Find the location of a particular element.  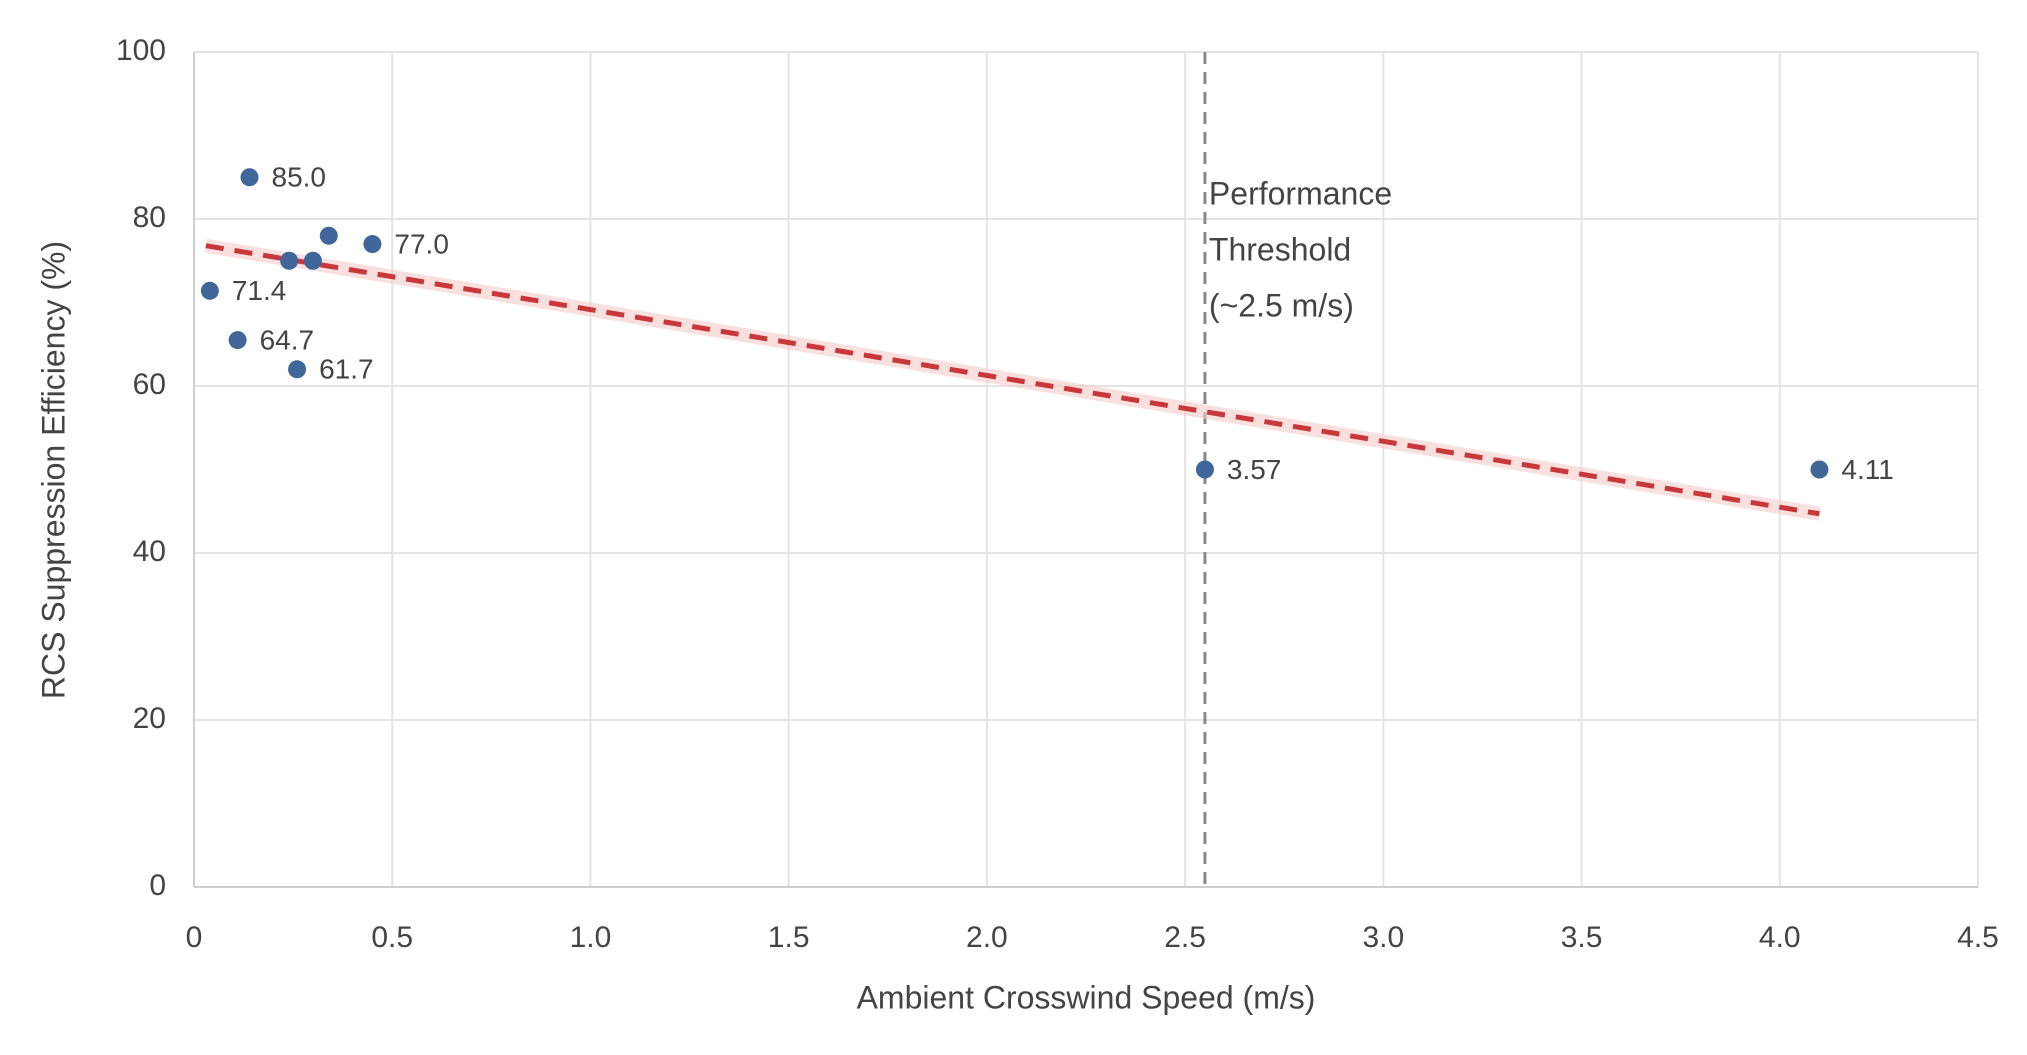

threshold-annotation: Threshold is located at coordinates (1280, 249).